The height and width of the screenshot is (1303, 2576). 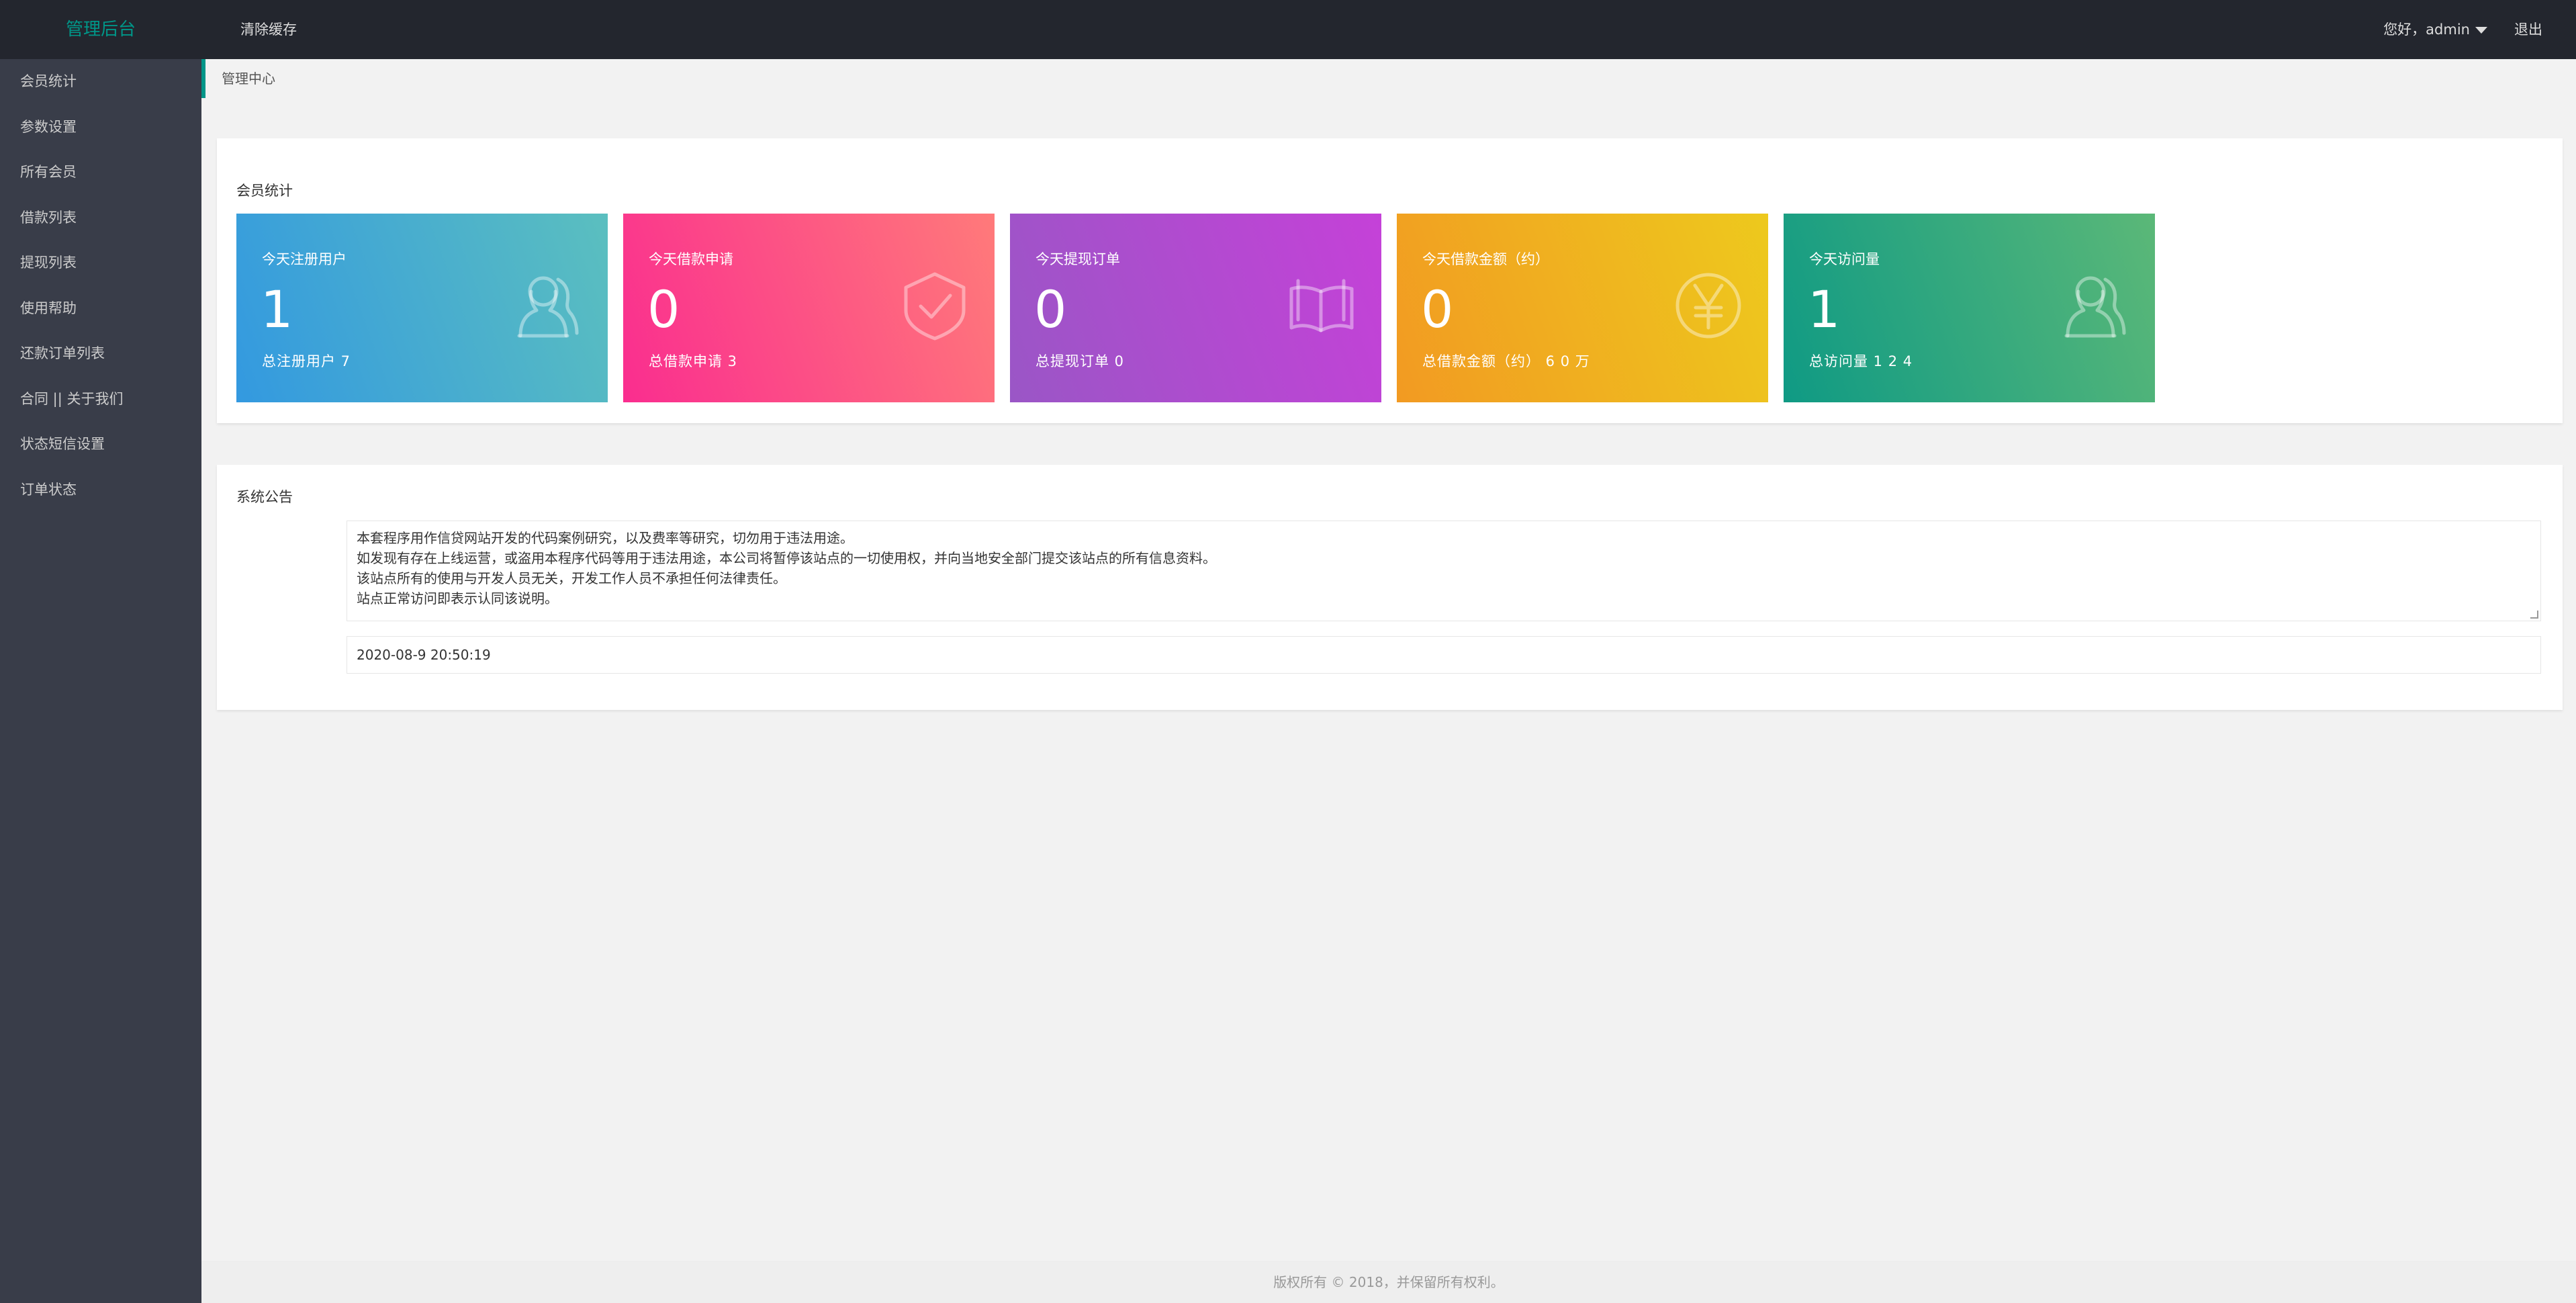 I want to click on stat-label: 今天借款金额（约）, so click(x=1485, y=259).